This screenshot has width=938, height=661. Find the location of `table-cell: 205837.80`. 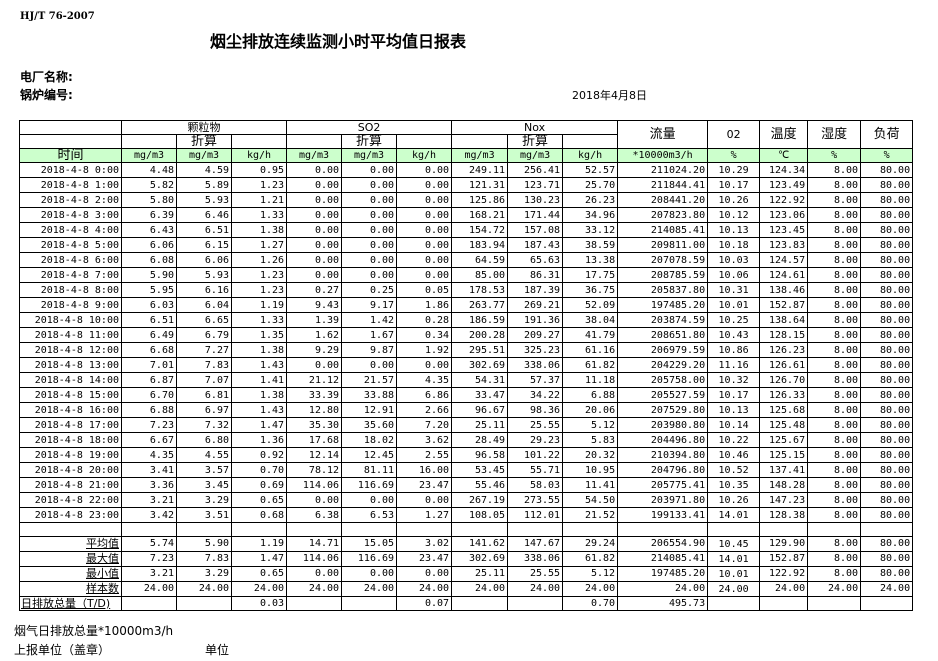

table-cell: 205837.80 is located at coordinates (663, 290).